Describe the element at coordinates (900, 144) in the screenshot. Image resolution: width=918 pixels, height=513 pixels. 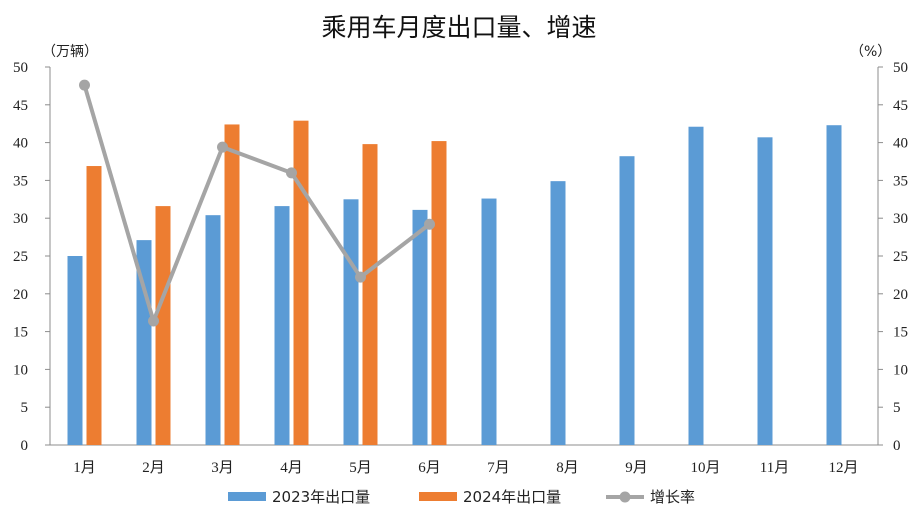
I see `right-tick-label: 40` at that location.